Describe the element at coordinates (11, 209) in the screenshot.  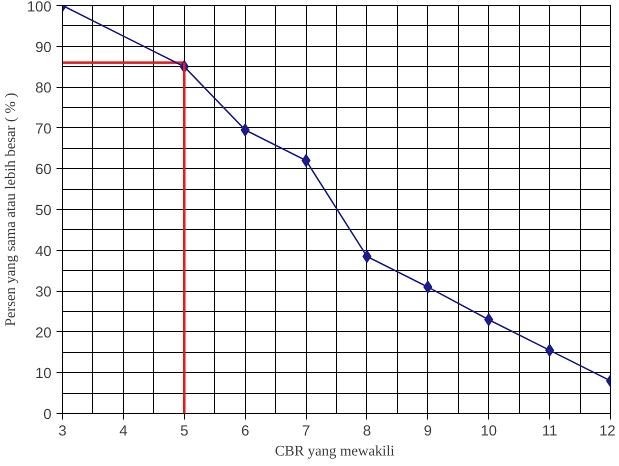
I see `y-axis-title: Persen yang sama atau lebih besar ( % )` at that location.